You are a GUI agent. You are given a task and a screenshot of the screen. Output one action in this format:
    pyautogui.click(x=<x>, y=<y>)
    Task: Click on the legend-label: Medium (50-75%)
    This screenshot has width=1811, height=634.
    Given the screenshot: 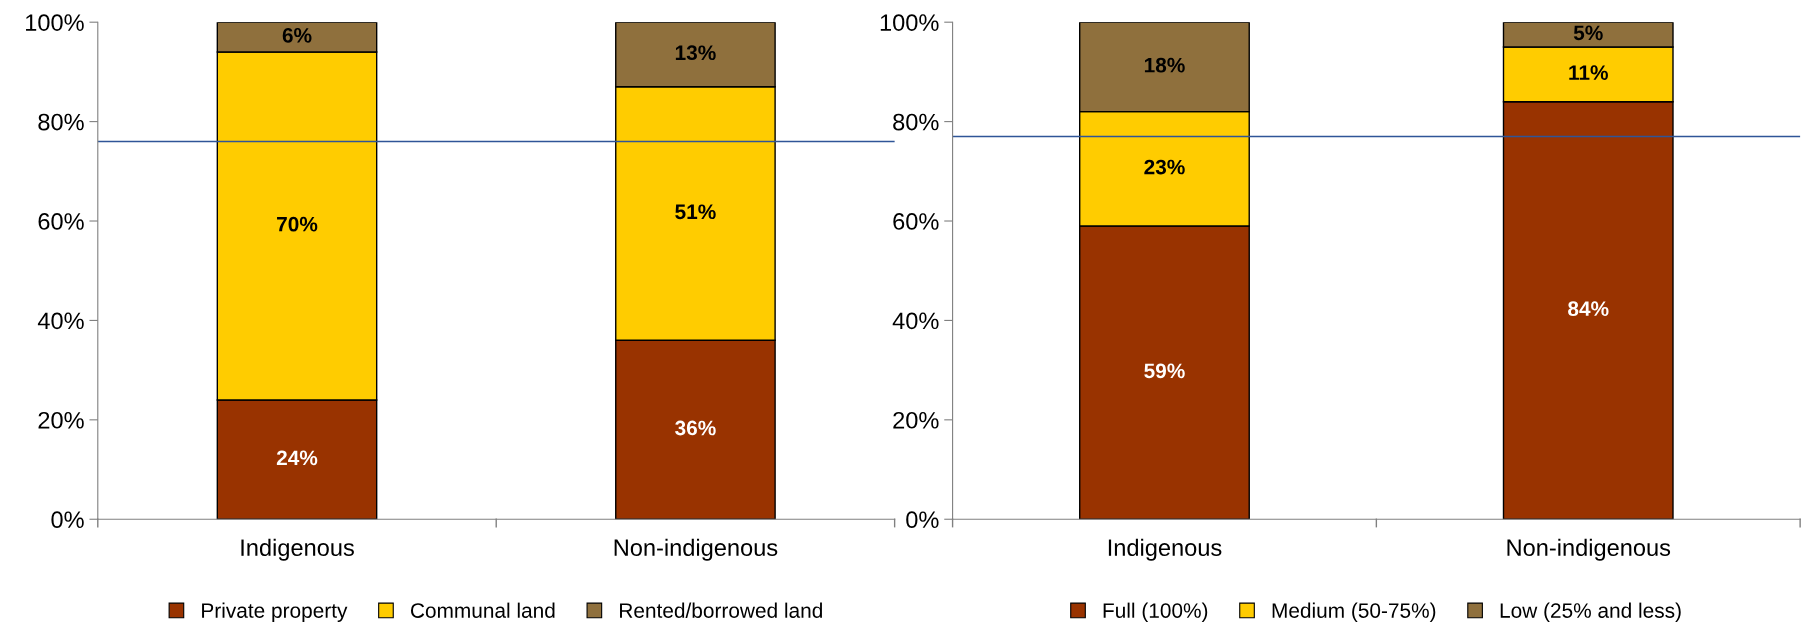 What is the action you would take?
    pyautogui.click(x=1354, y=612)
    